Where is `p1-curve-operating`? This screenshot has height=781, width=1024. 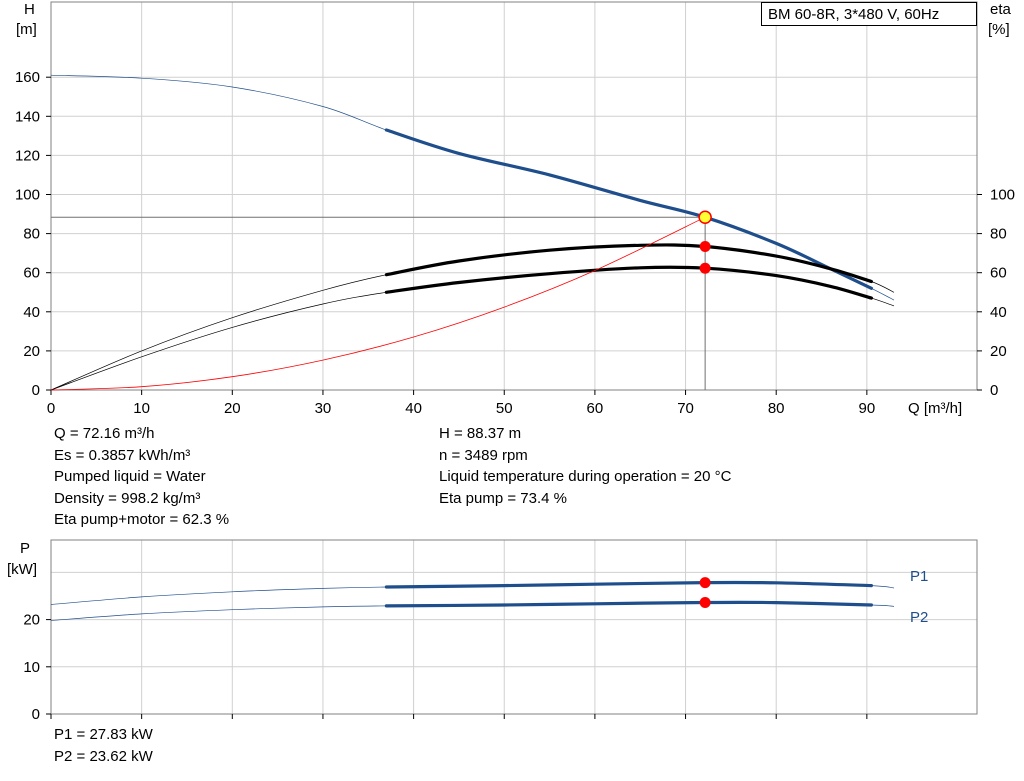
p1-curve-operating is located at coordinates (628, 584).